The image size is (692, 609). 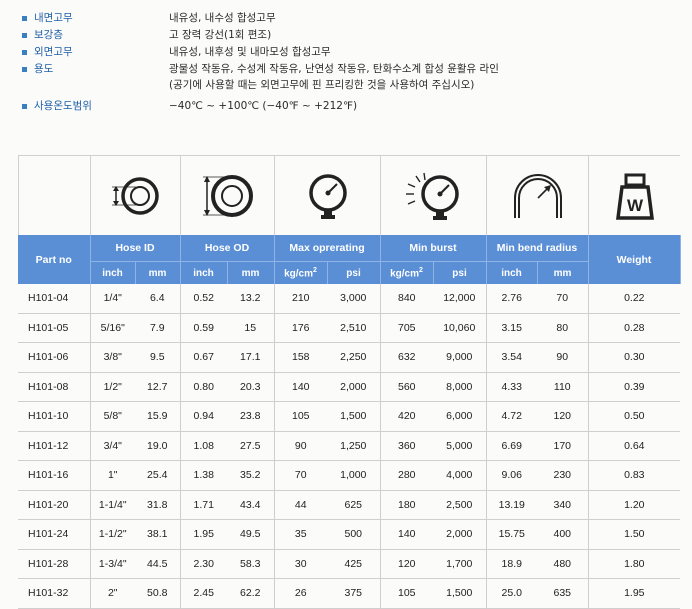 What do you see at coordinates (512, 593) in the screenshot?
I see `cell-bend-radius-inch: 25.0` at bounding box center [512, 593].